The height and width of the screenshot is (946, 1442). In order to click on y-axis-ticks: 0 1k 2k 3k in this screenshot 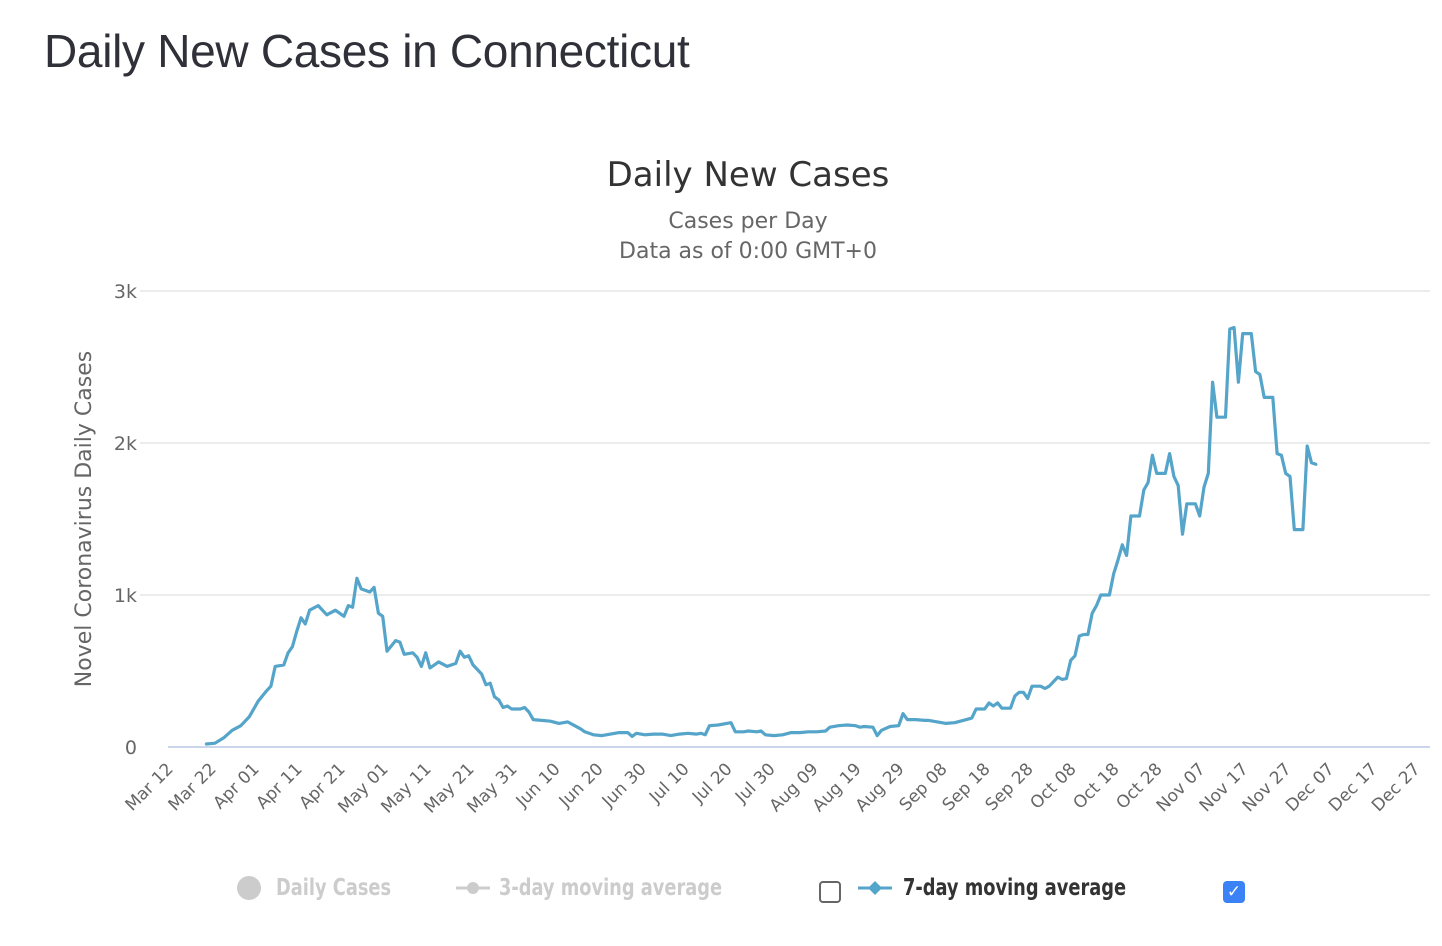, I will do `click(125, 520)`.